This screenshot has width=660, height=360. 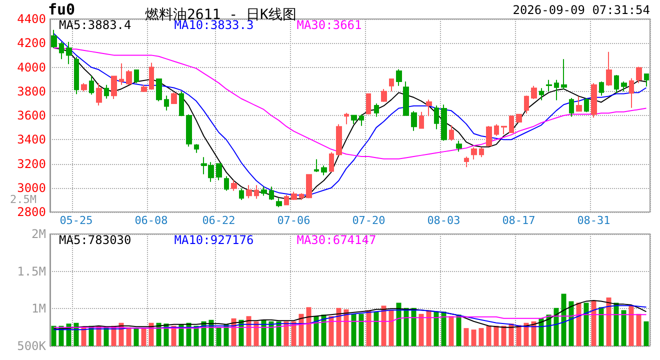 I want to click on x-tick-label: 06-08, so click(x=151, y=220).